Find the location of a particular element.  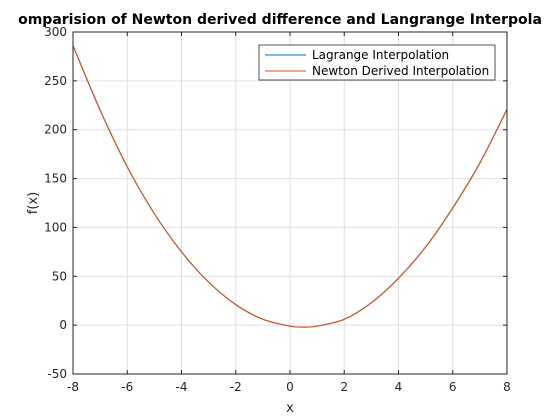

y-tick-label: 150 is located at coordinates (55, 179).